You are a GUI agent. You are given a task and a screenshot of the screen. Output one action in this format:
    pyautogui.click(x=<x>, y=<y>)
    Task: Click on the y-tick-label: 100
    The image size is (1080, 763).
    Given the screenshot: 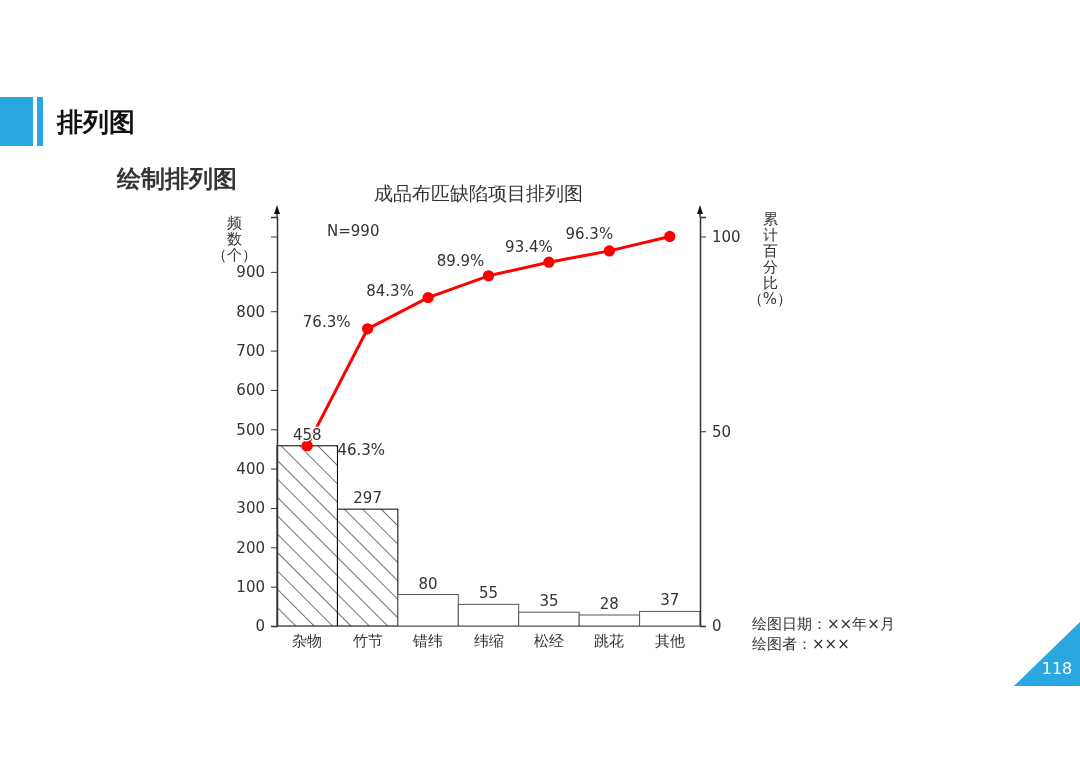 What is the action you would take?
    pyautogui.click(x=250, y=586)
    